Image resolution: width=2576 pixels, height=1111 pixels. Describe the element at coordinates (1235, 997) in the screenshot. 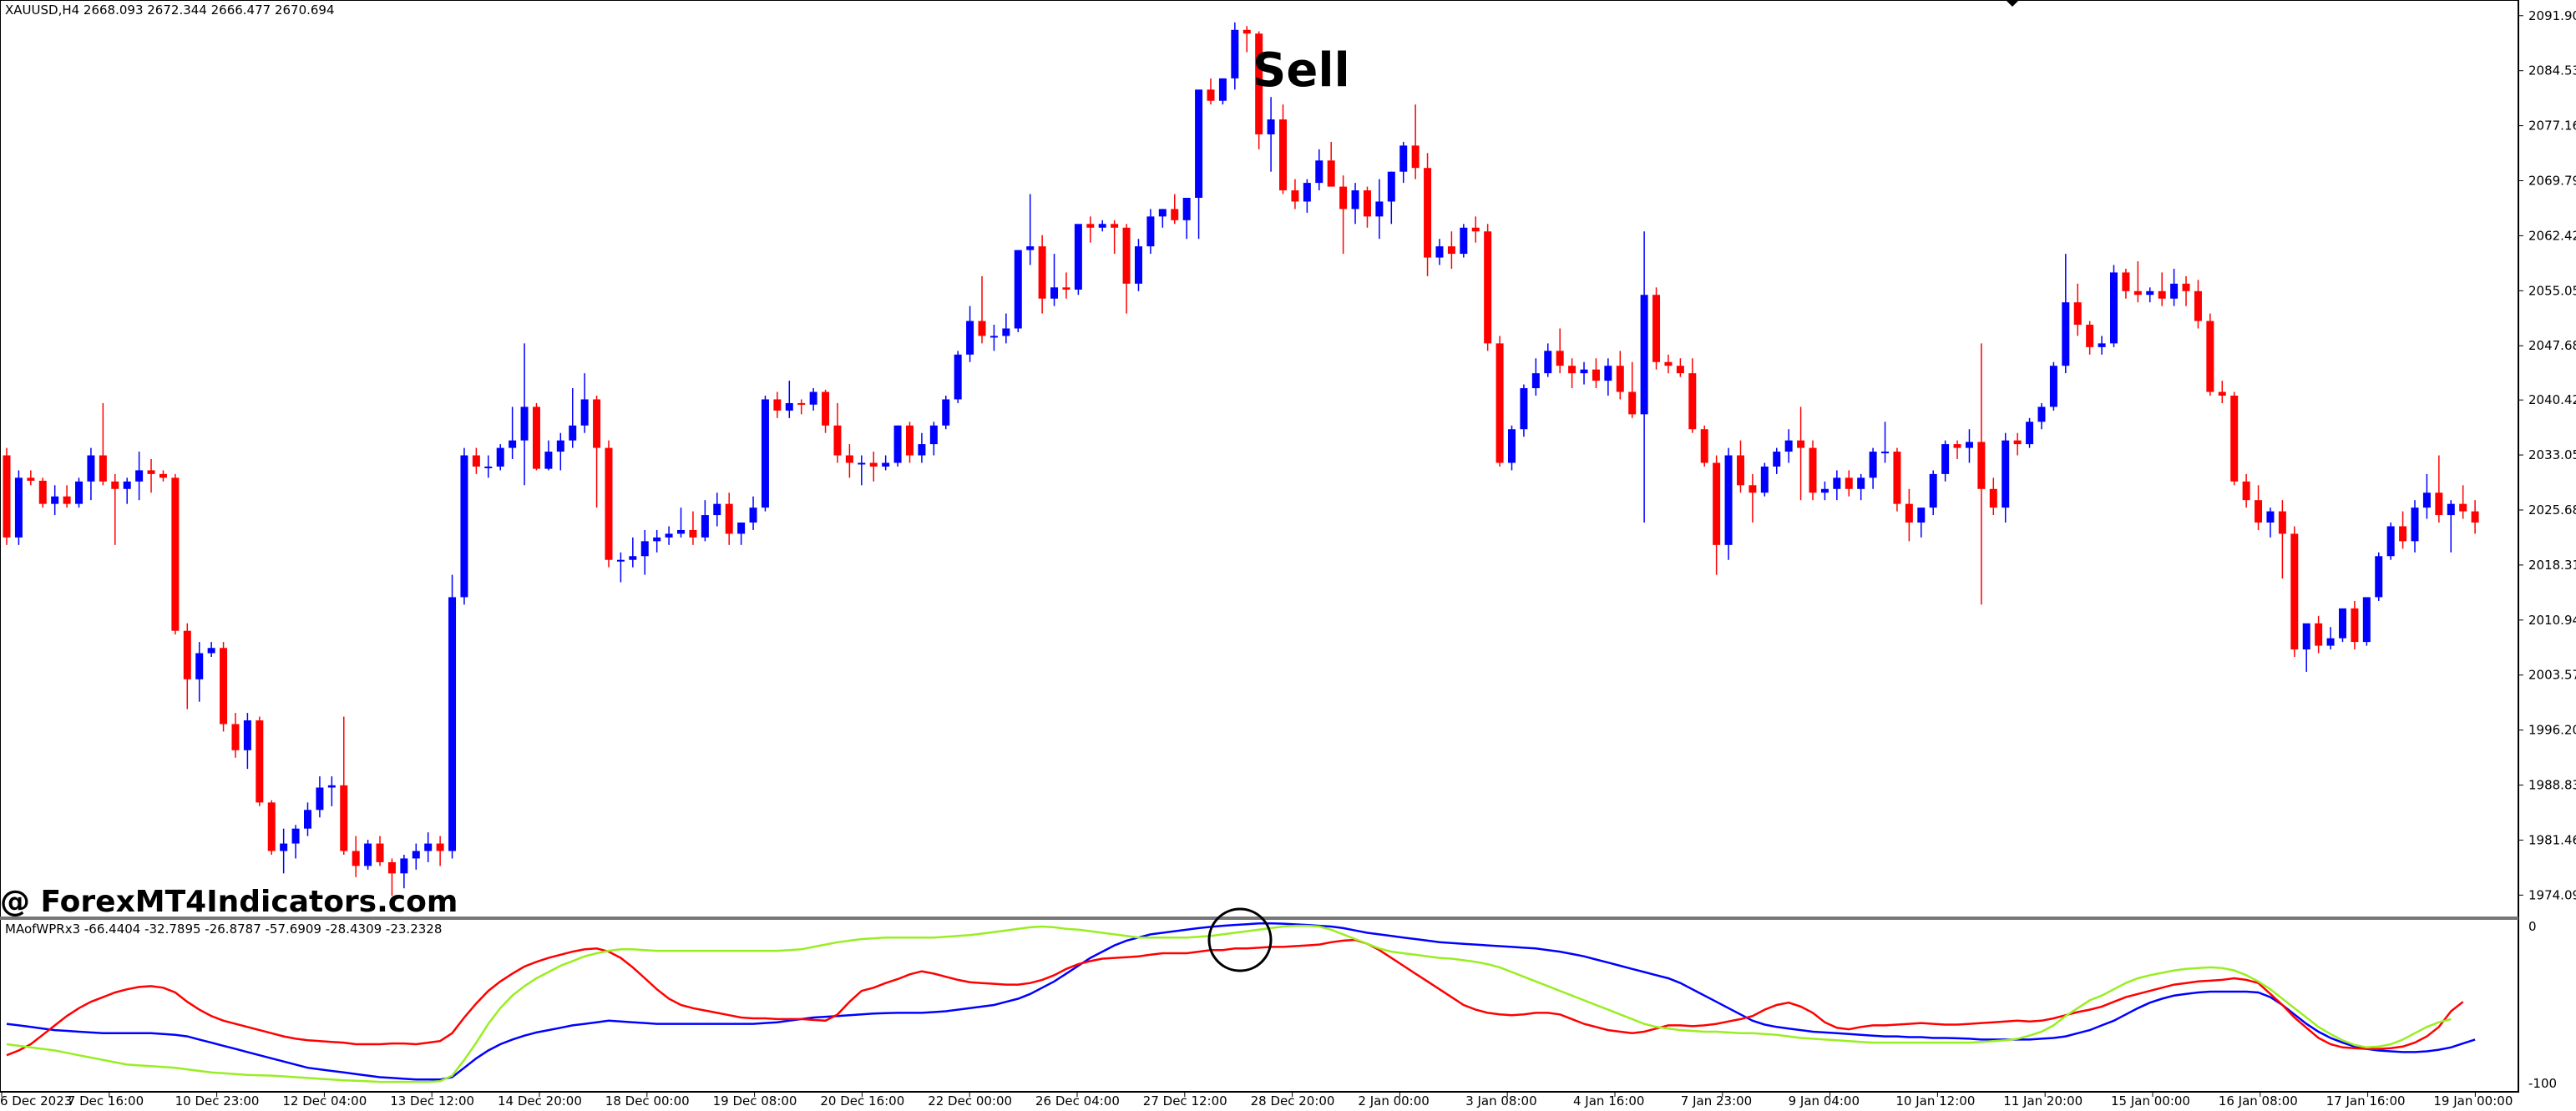

I see `indicator-line` at that location.